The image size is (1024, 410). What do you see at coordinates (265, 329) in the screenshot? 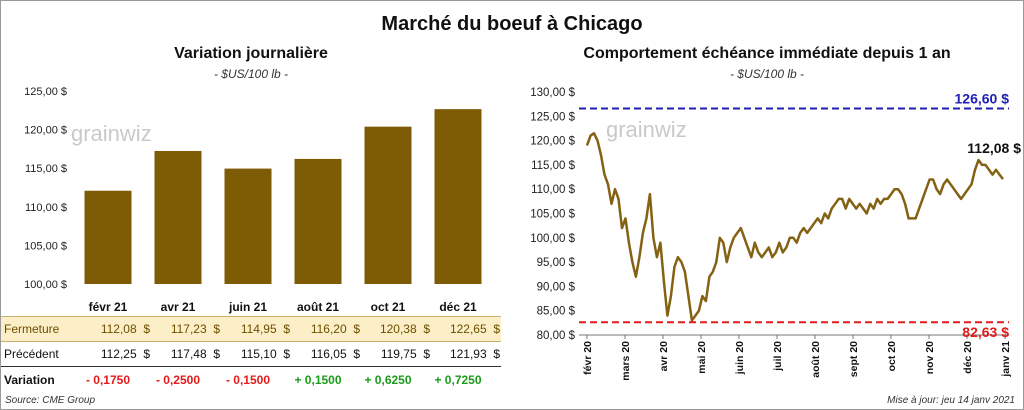
I see `table-cell: 114,95 $` at bounding box center [265, 329].